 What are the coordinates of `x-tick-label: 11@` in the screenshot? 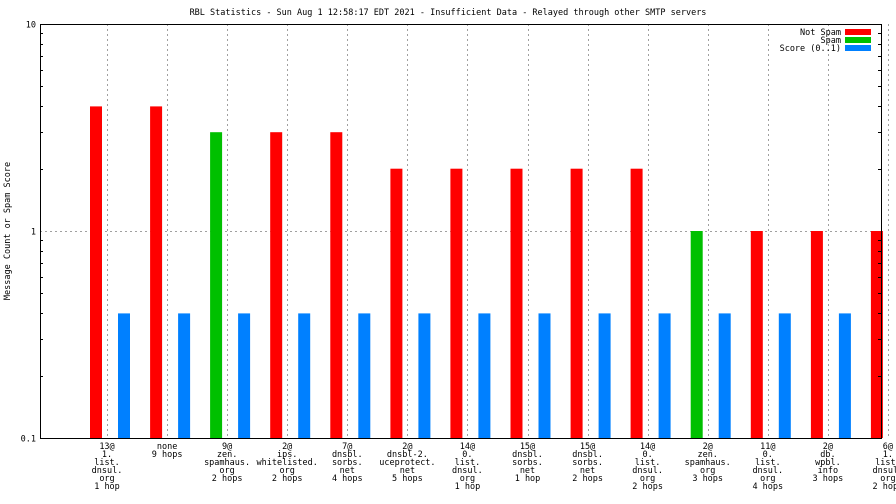 It's located at (767, 447).